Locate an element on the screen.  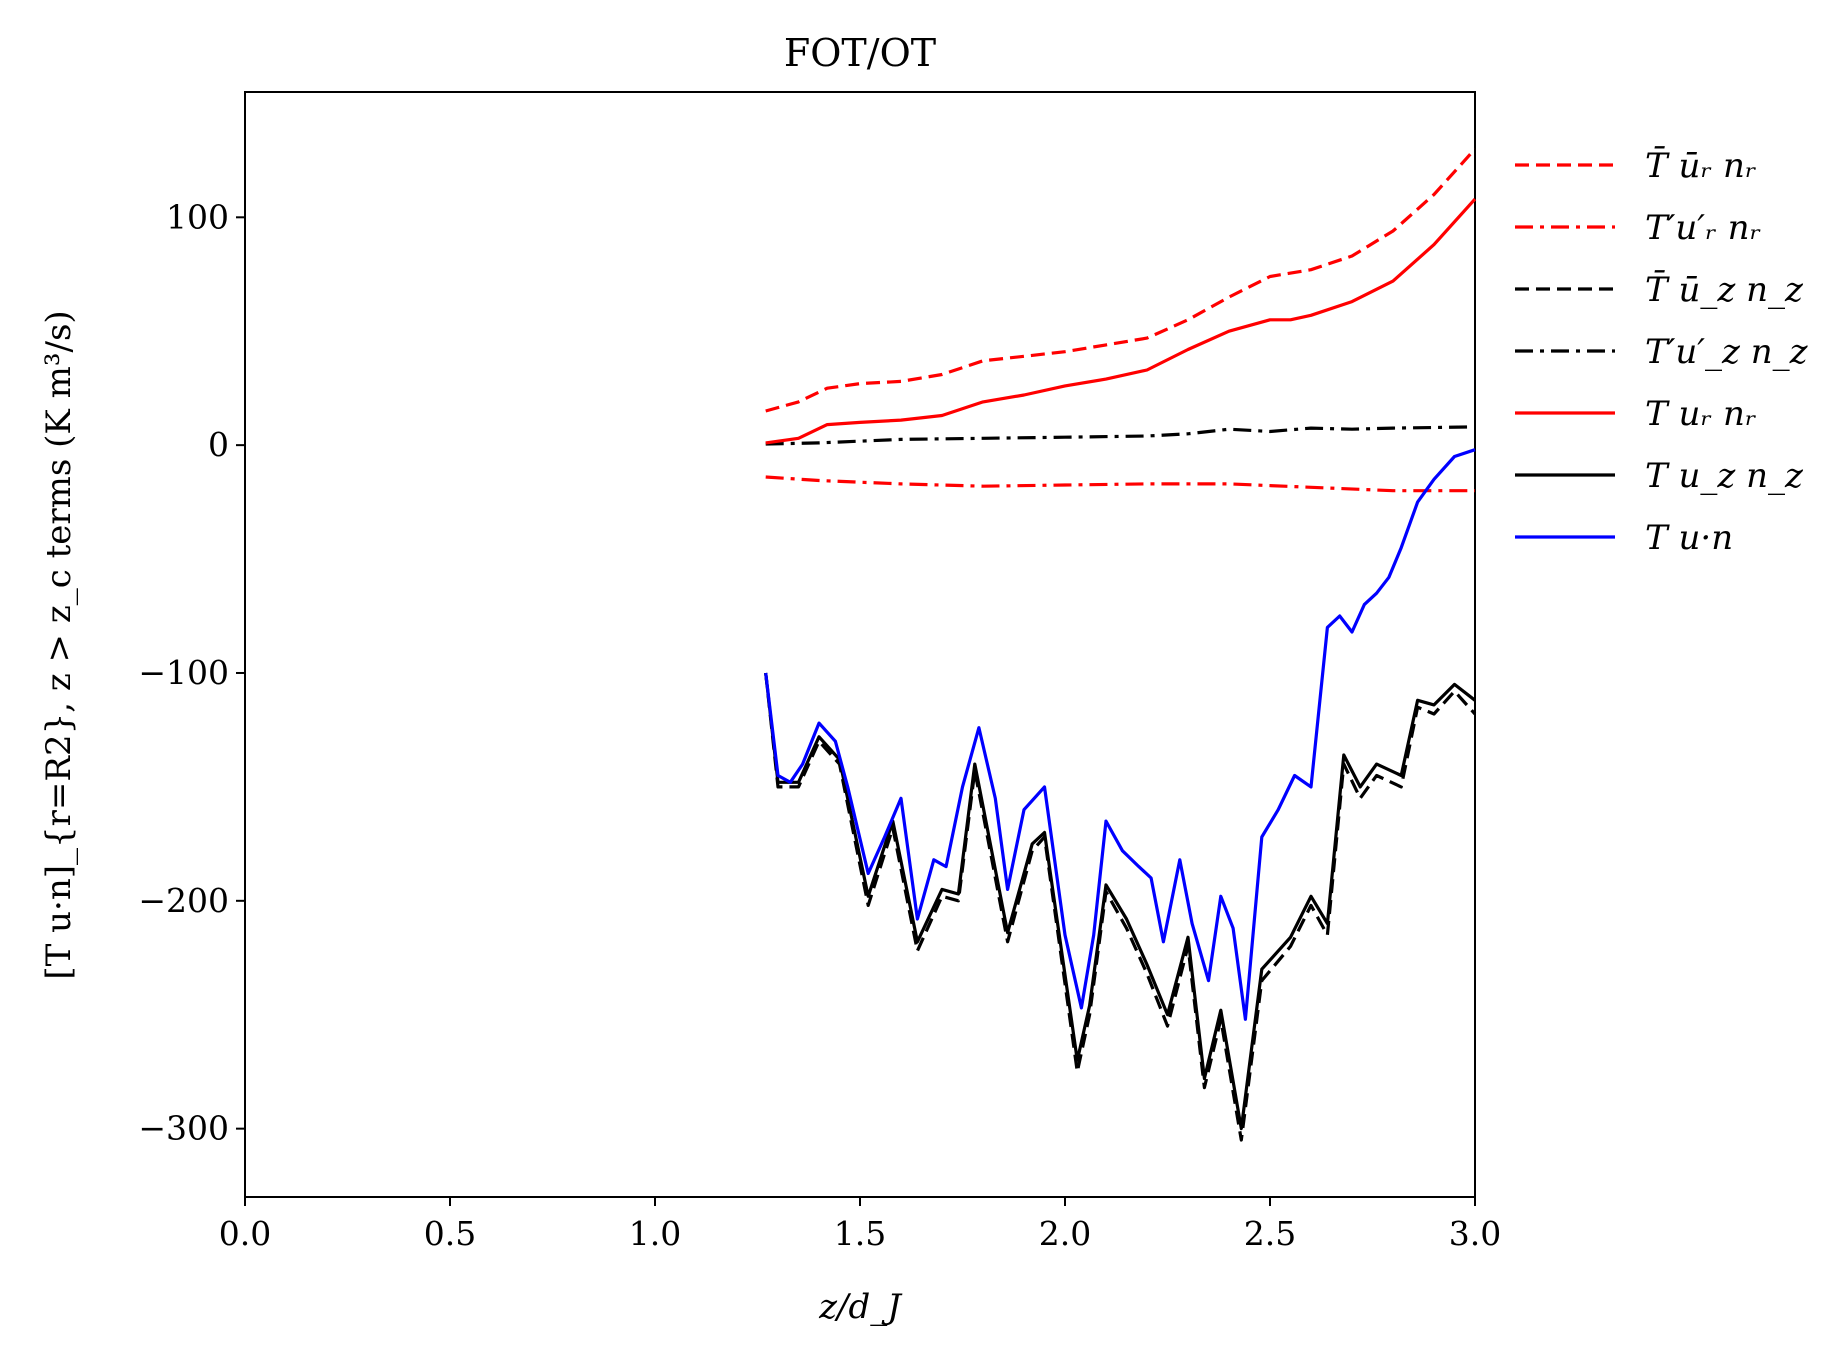
x-tick-label: 1.5 is located at coordinates (860, 1233).